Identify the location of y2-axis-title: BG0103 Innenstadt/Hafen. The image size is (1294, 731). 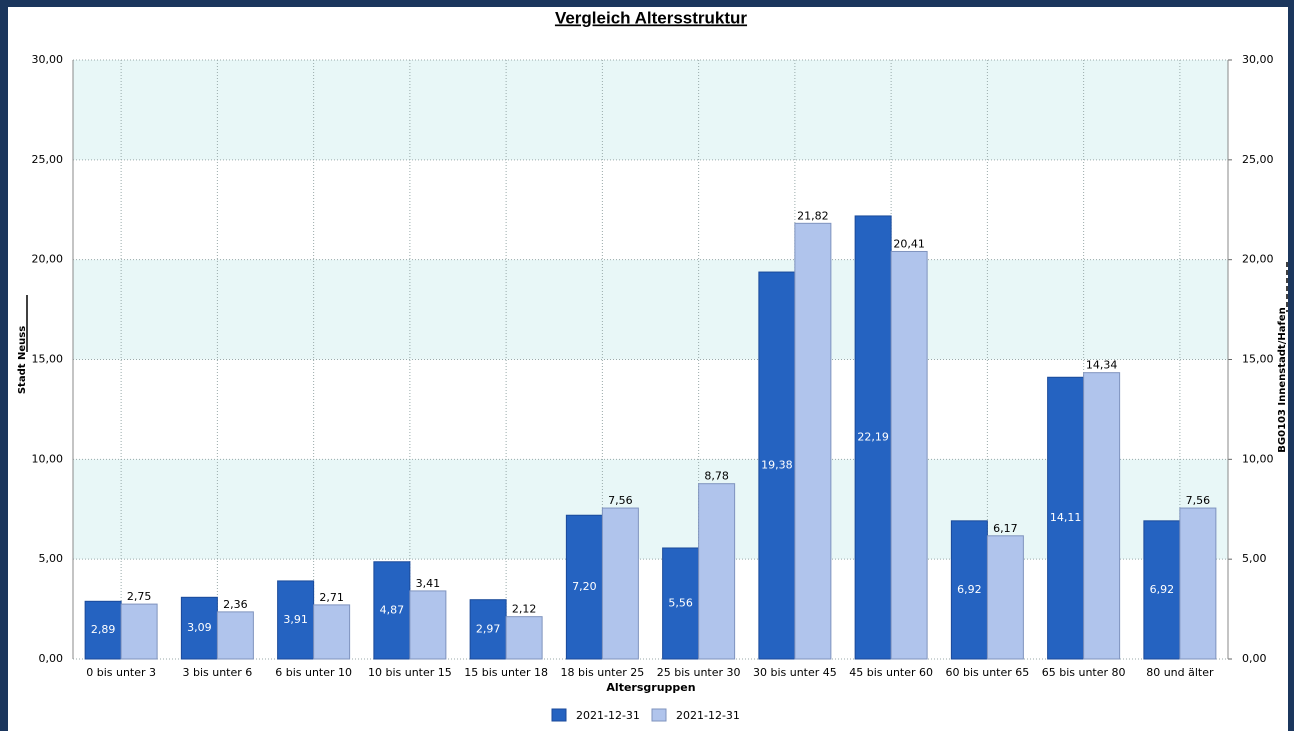
(1282, 379).